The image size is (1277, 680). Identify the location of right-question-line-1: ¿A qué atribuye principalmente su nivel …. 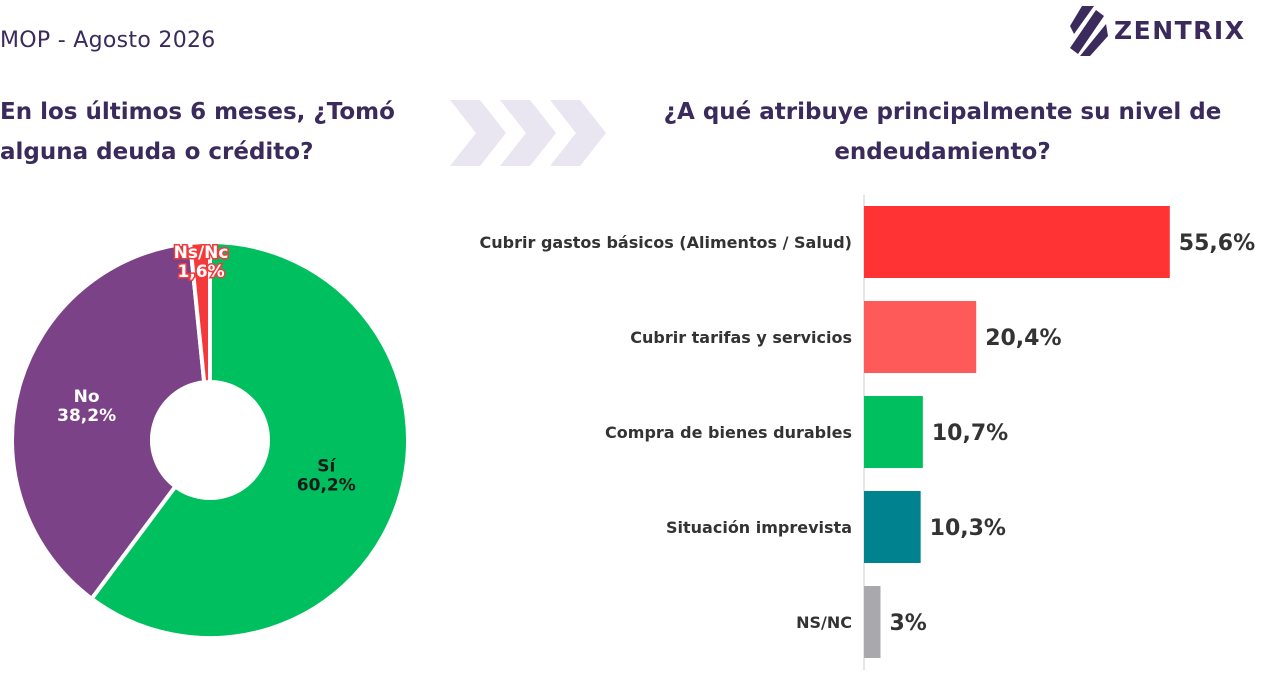
(942, 112).